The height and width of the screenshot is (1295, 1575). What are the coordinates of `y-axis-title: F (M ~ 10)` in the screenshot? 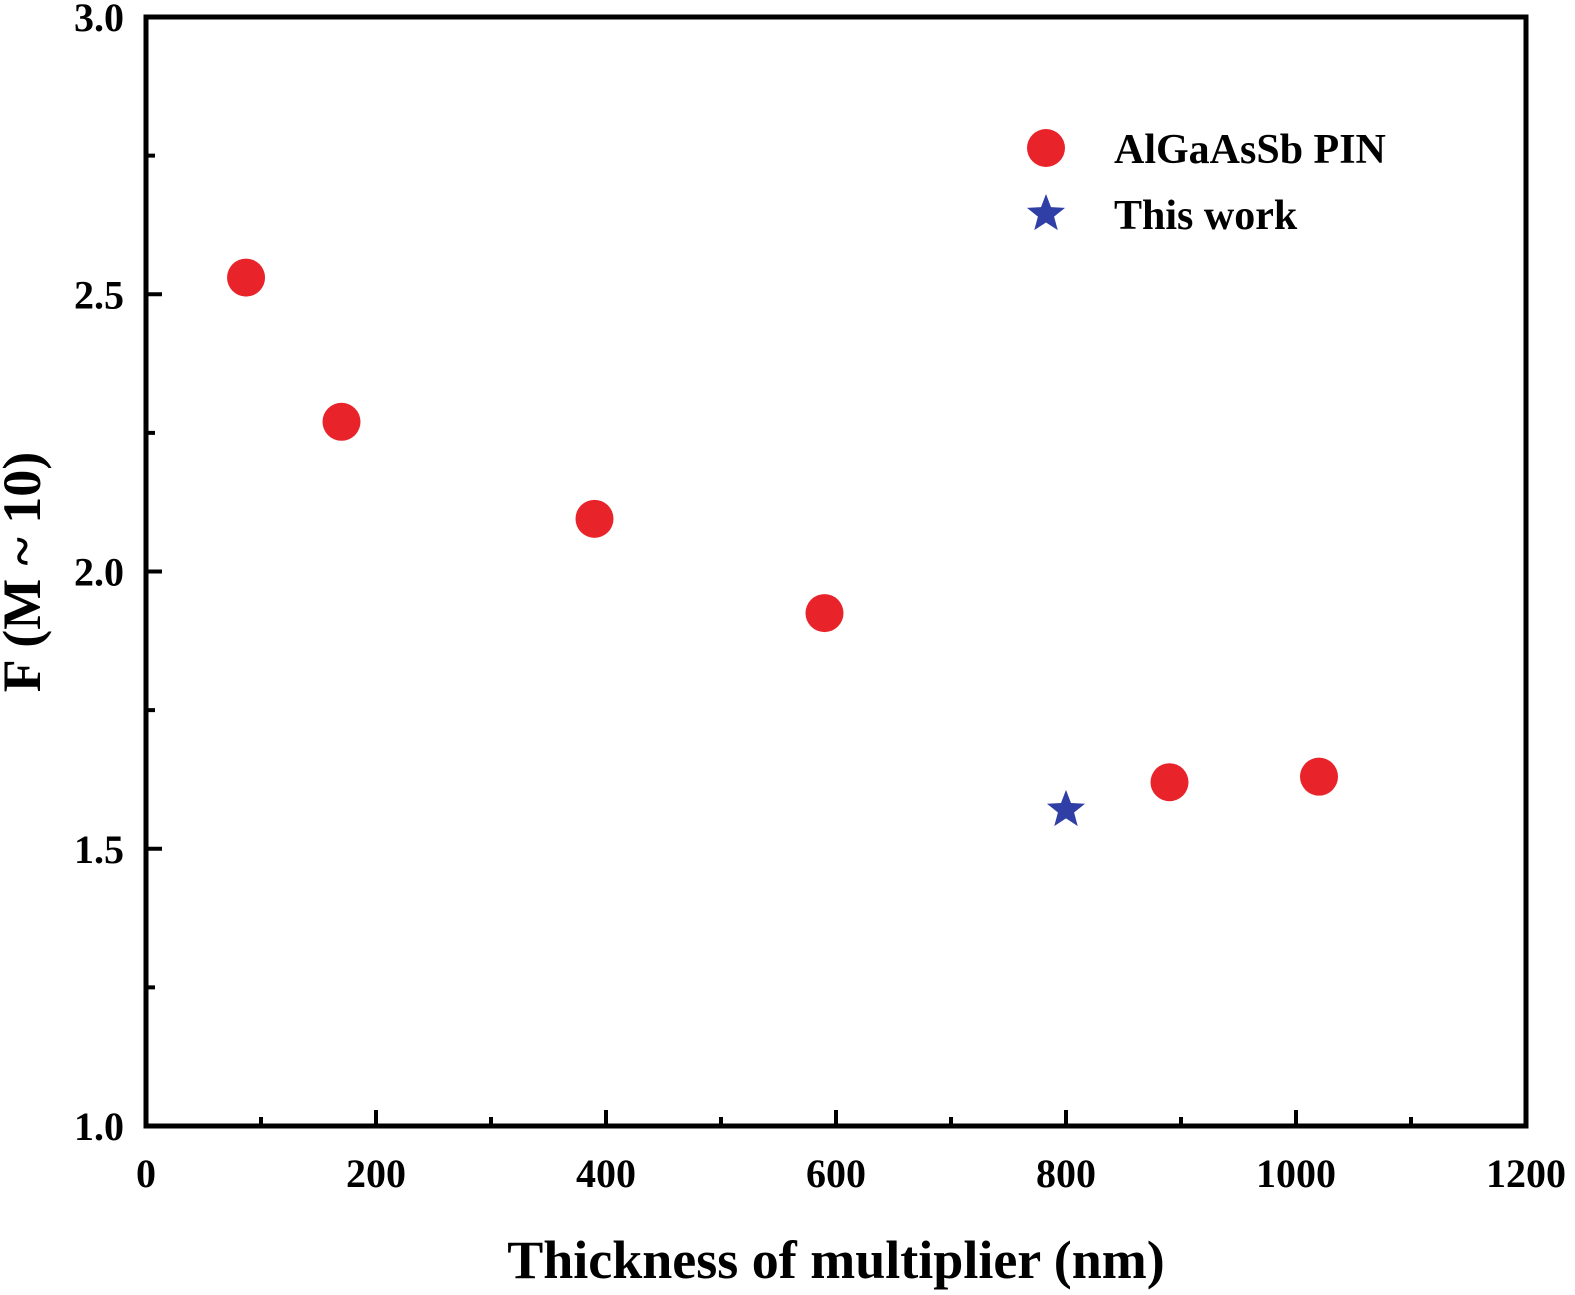 It's located at (26, 572).